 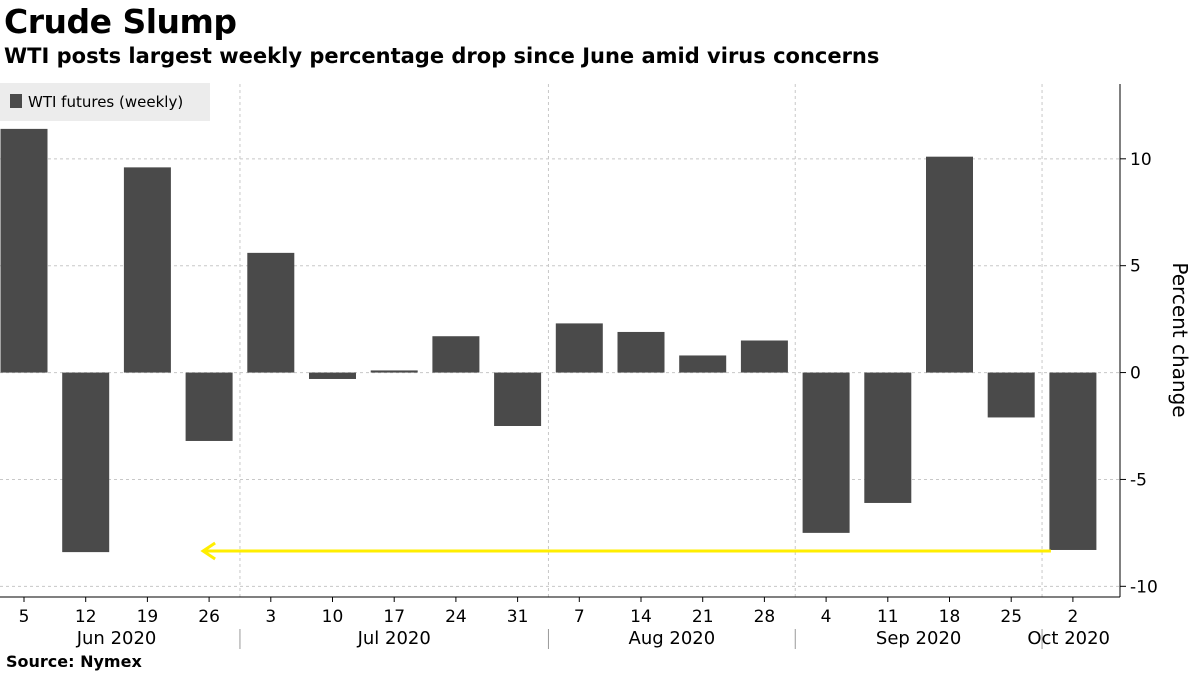 What do you see at coordinates (950, 617) in the screenshot?
I see `x-tick-label: 18` at bounding box center [950, 617].